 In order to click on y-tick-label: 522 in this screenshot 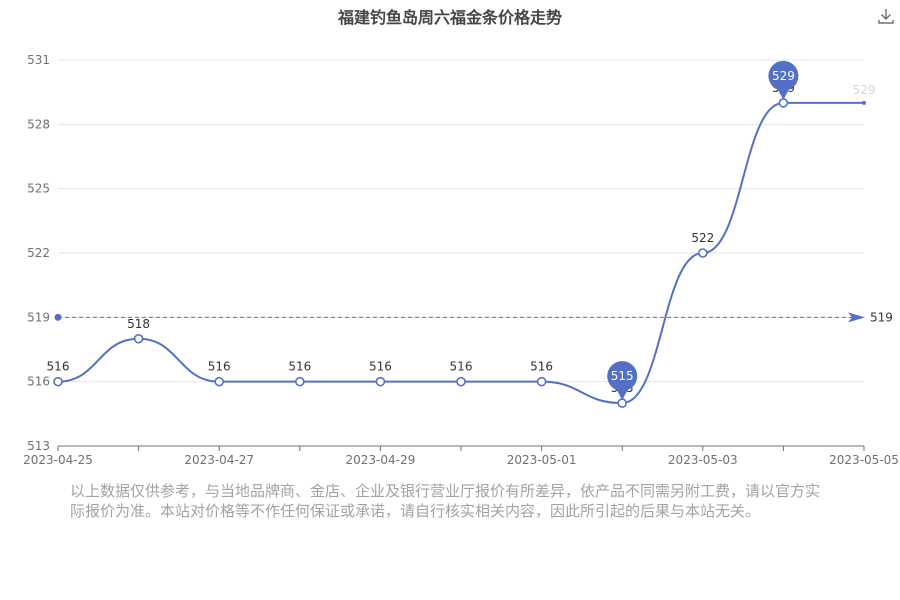, I will do `click(38, 253)`.